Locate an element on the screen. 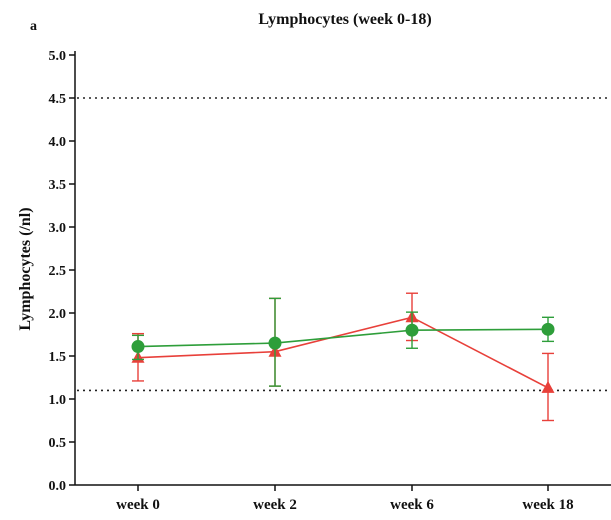 Image resolution: width=611 pixels, height=520 pixels. chart-title: Lymphocytes (week 0-18) is located at coordinates (344, 19).